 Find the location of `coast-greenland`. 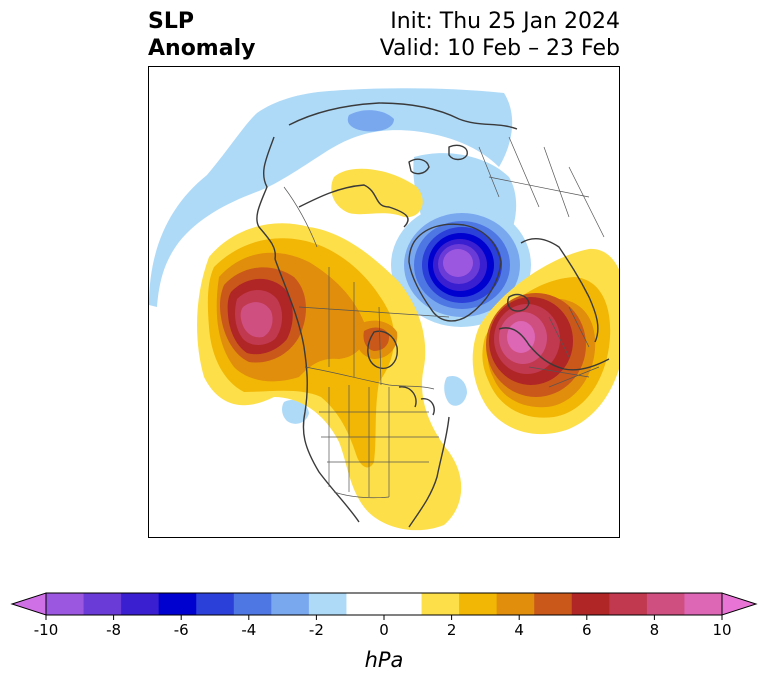

coast-greenland is located at coordinates (455, 272).